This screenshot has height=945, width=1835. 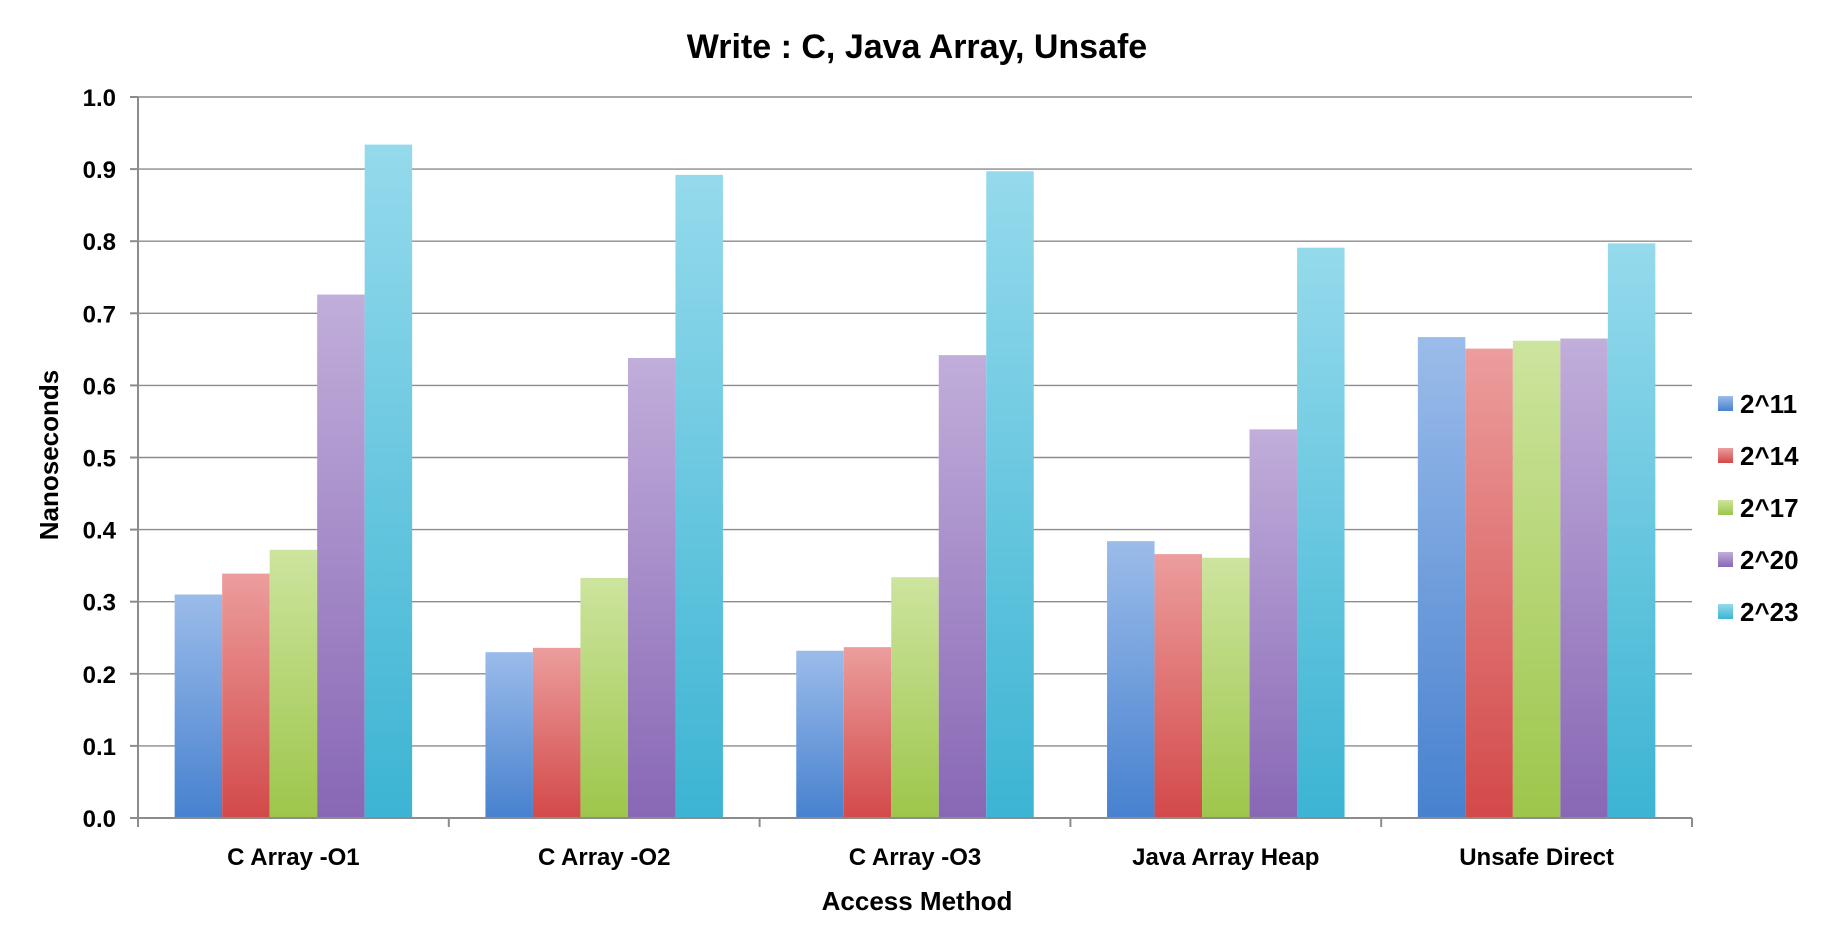 What do you see at coordinates (99, 242) in the screenshot?
I see `y-tick-label: 0.8` at bounding box center [99, 242].